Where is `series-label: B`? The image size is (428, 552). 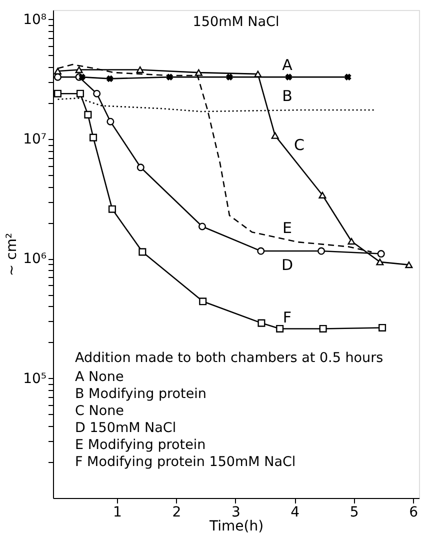 series-label: B is located at coordinates (287, 96).